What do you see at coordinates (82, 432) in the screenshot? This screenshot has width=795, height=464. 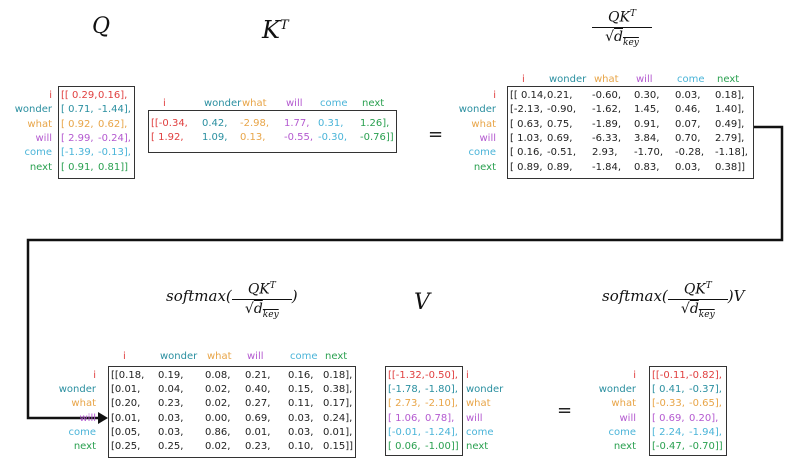 I see `softmax-row-label: come` at bounding box center [82, 432].